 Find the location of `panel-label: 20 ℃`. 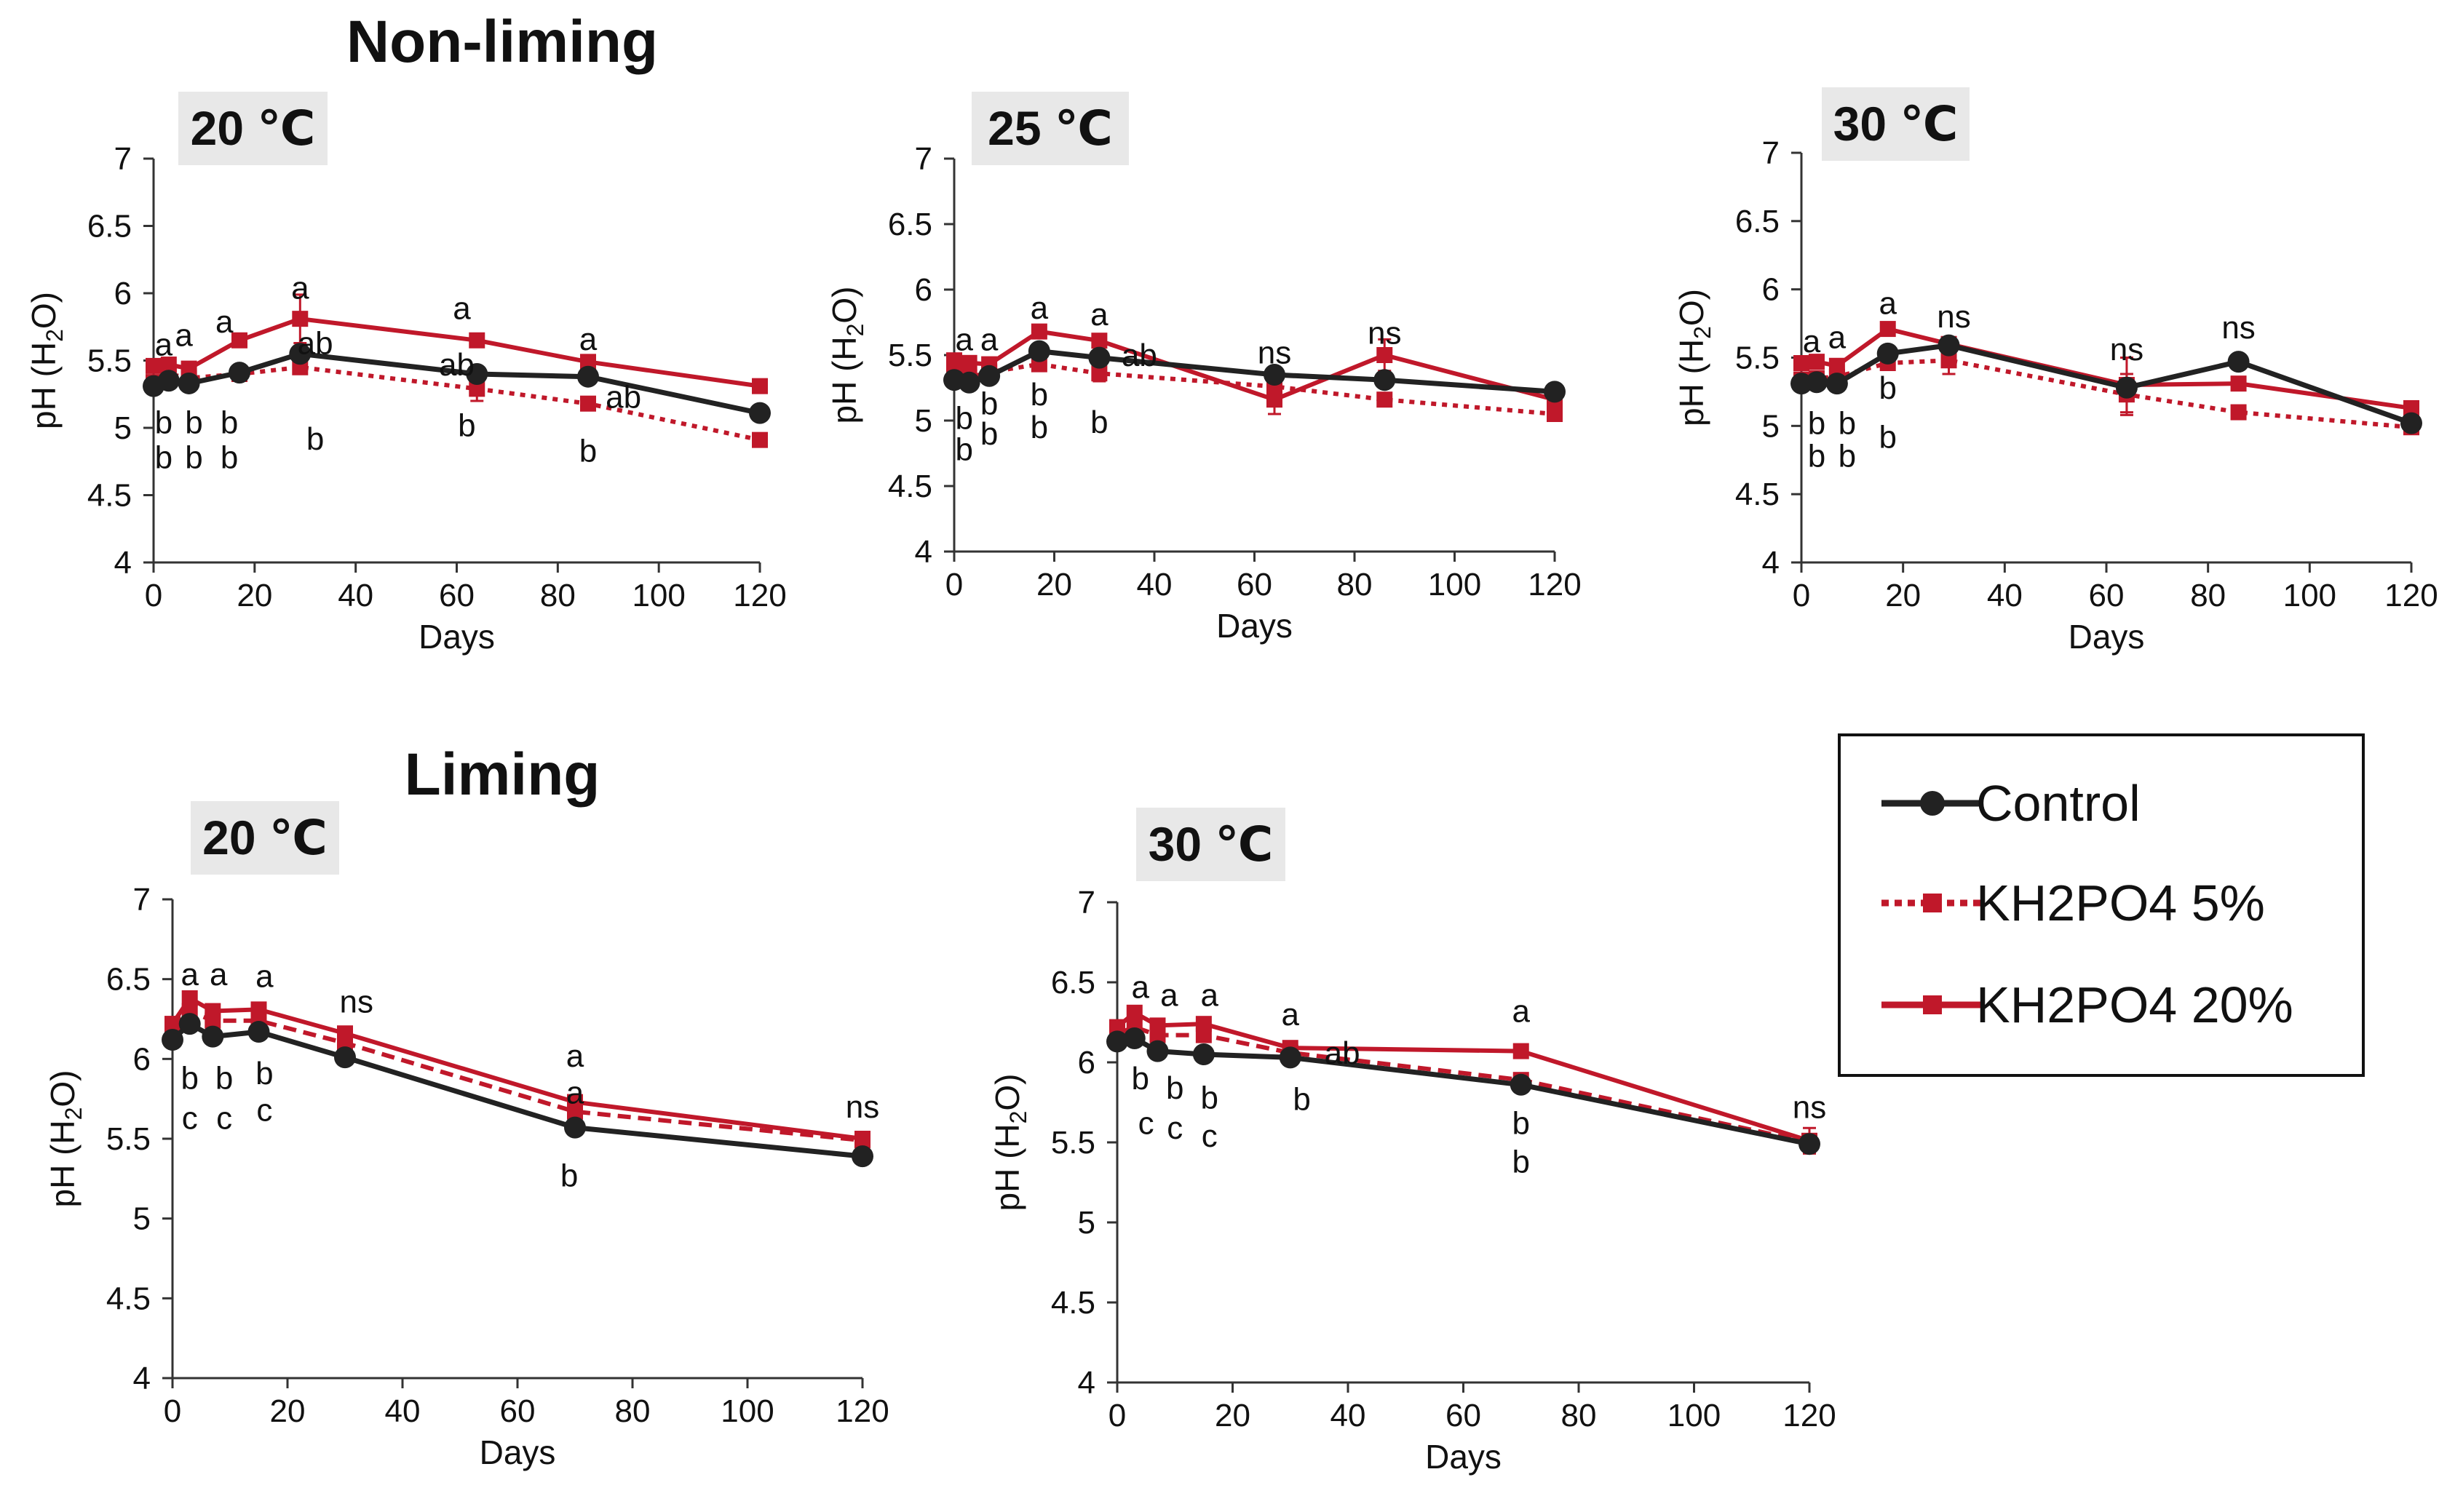

panel-label: 20 ℃ is located at coordinates (265, 838).